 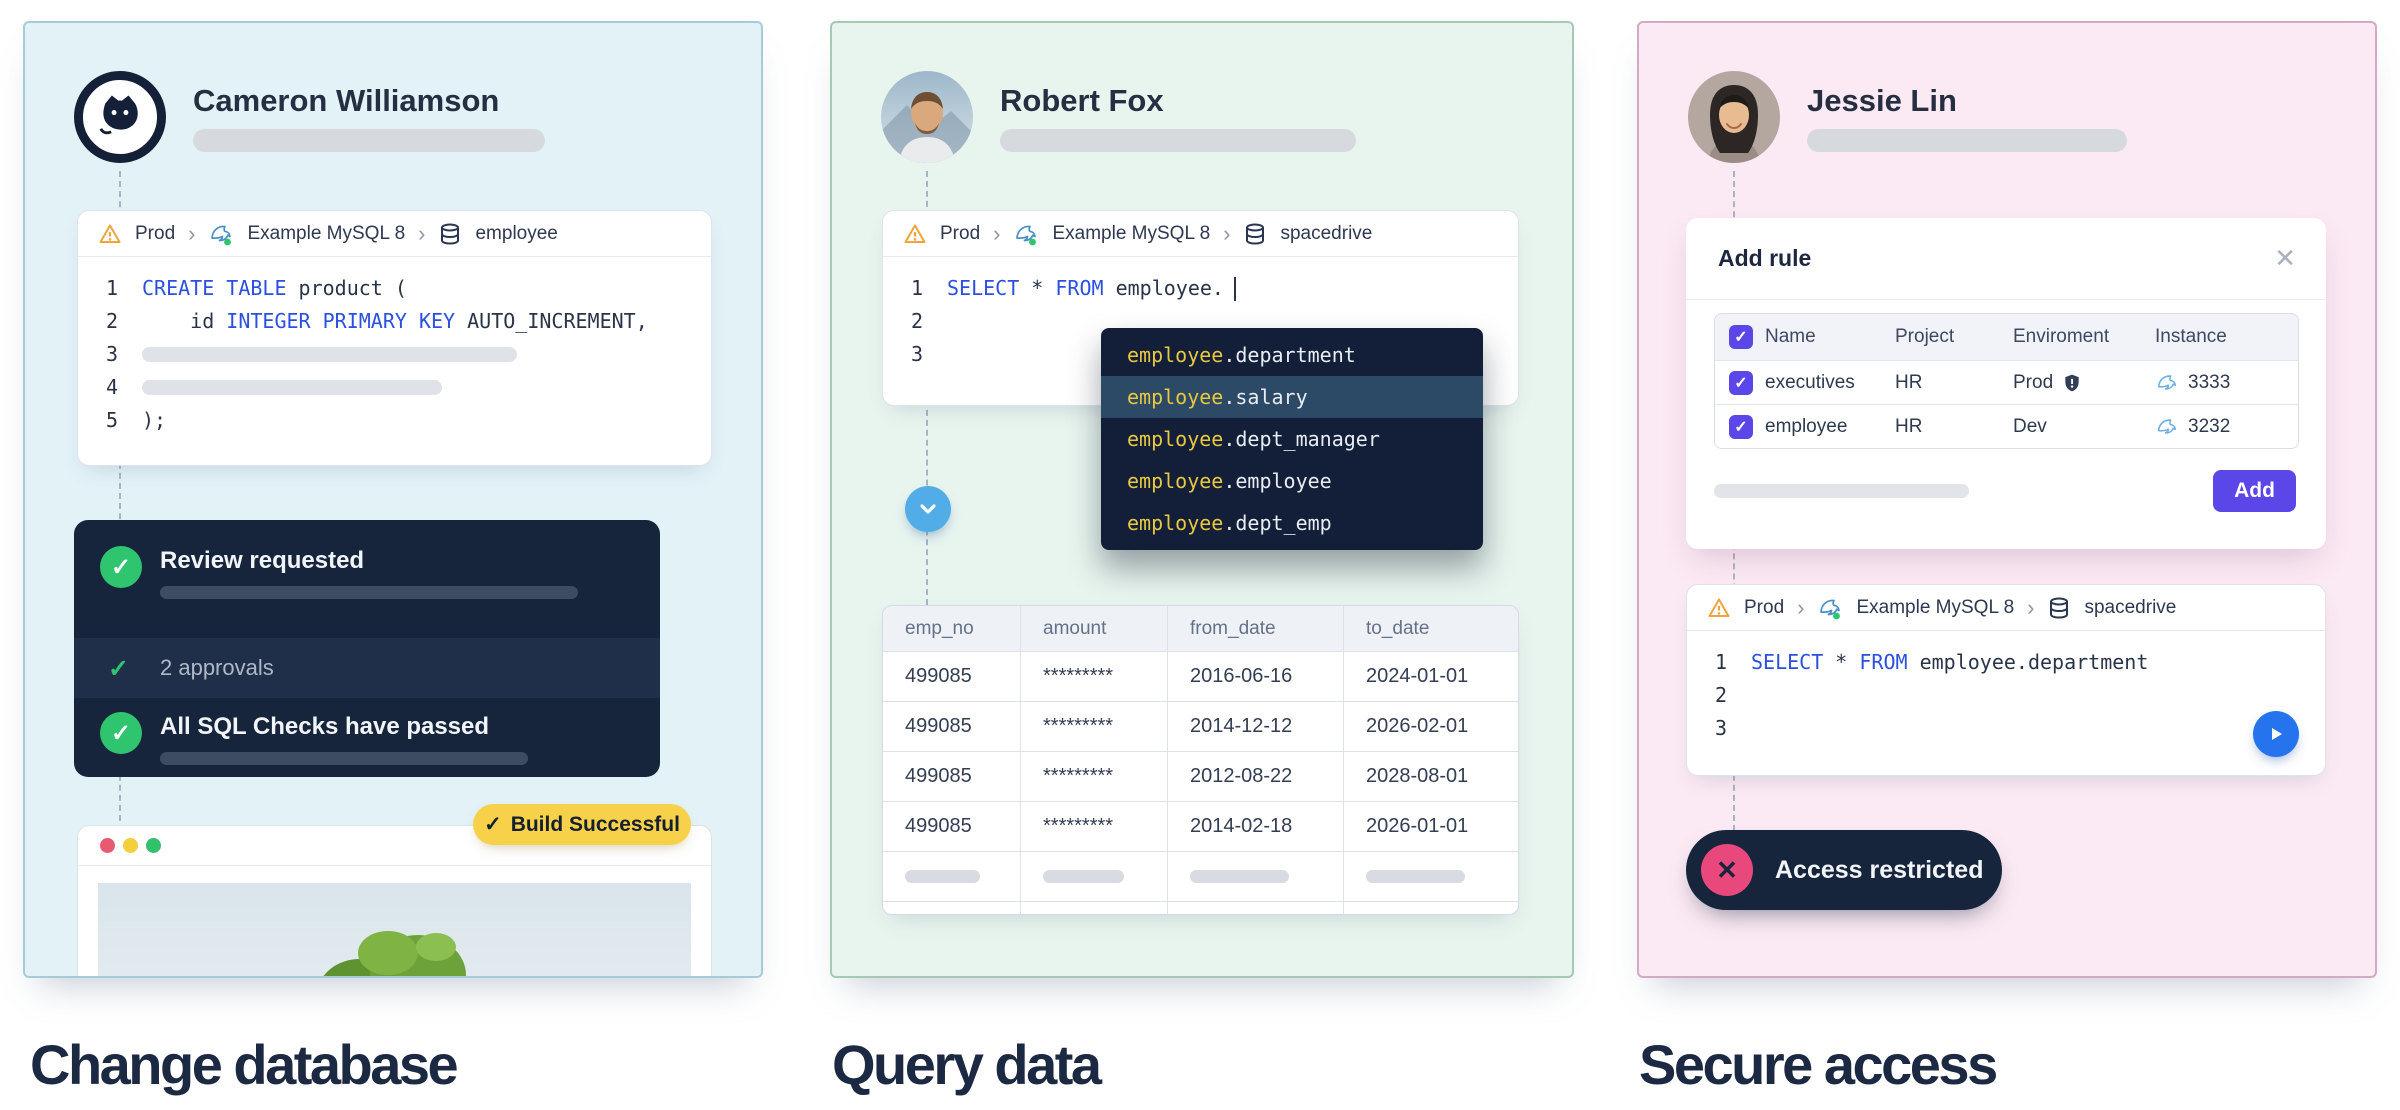 I want to click on table-cell: 2014-12-12, so click(x=1256, y=727).